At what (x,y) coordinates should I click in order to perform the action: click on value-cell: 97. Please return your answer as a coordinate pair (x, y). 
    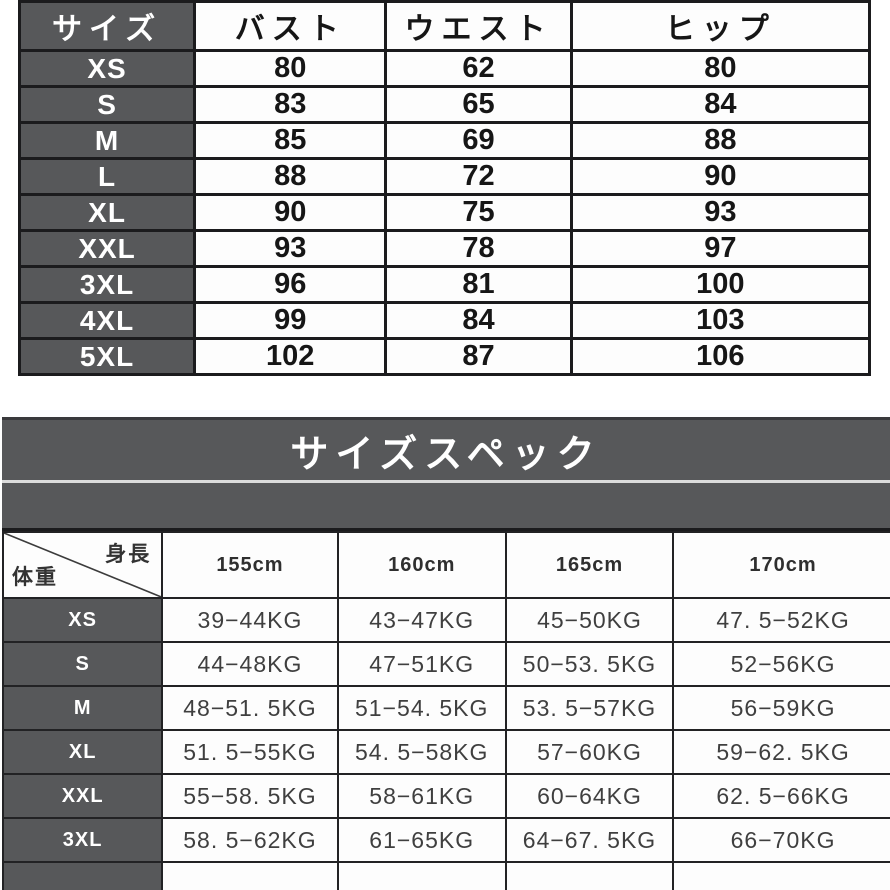
    Looking at the image, I should click on (720, 248).